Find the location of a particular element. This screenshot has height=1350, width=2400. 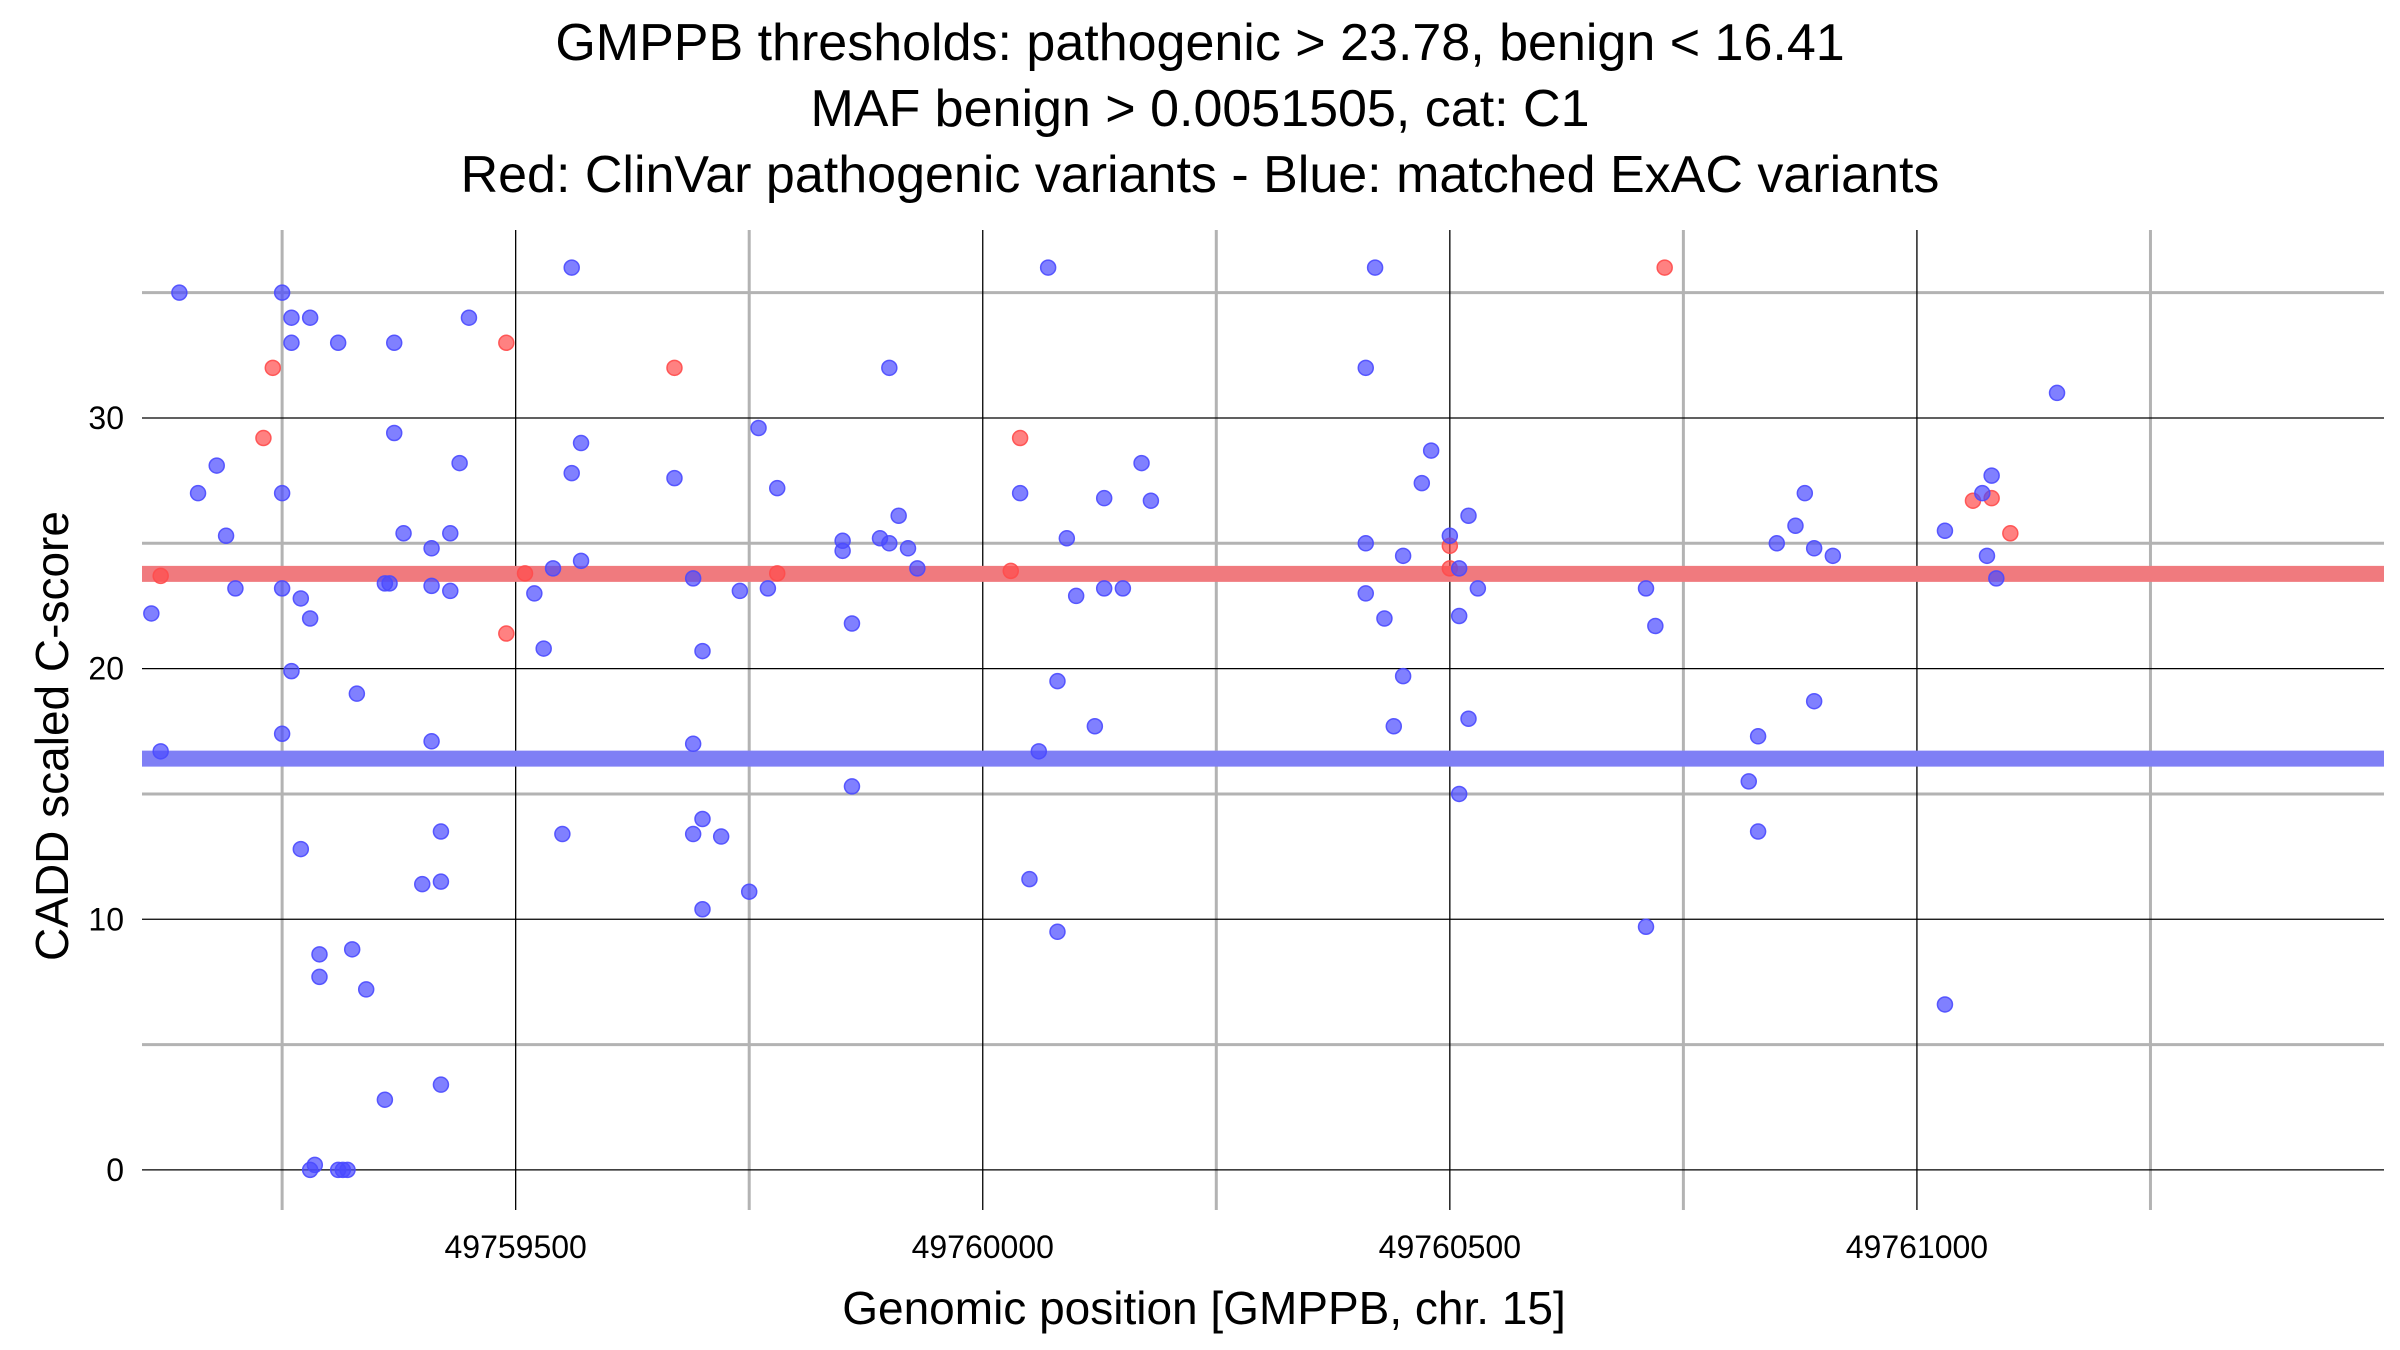

y-axis-ticks: 0 10 20 30 is located at coordinates (106, 794).